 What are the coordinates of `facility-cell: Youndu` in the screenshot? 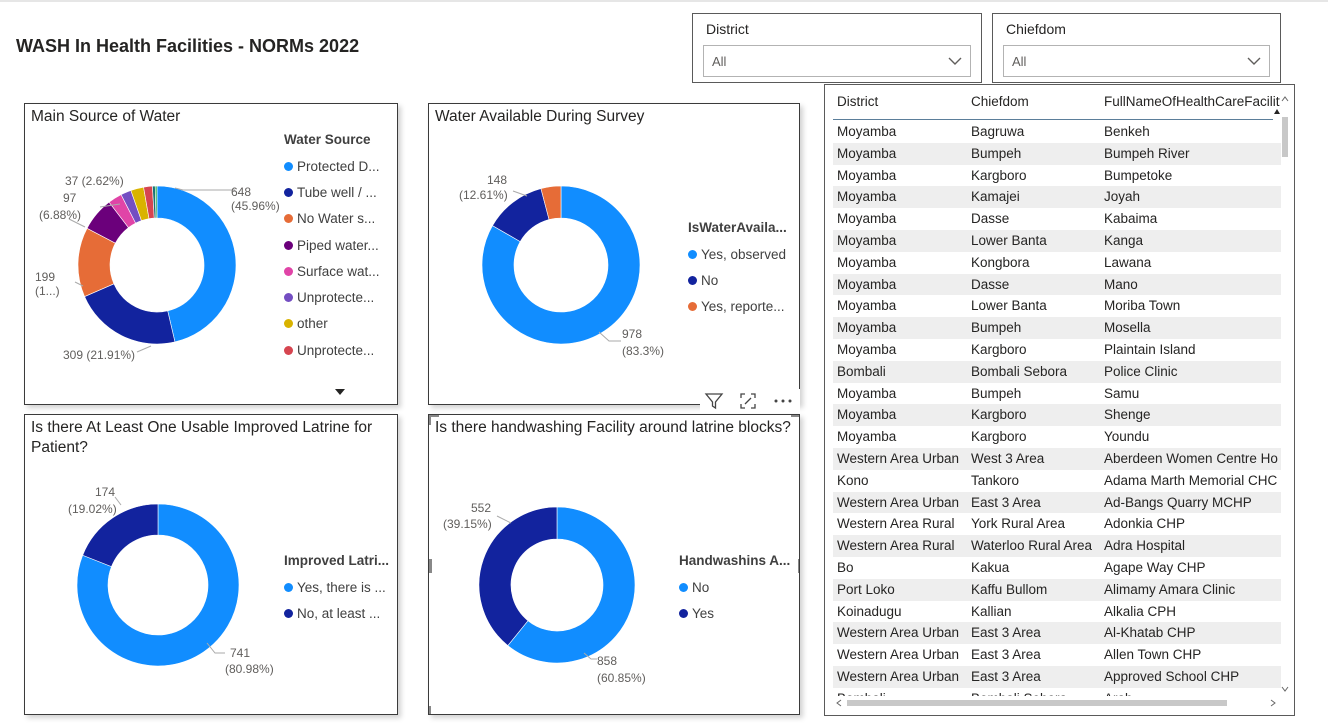 It's located at (1127, 437).